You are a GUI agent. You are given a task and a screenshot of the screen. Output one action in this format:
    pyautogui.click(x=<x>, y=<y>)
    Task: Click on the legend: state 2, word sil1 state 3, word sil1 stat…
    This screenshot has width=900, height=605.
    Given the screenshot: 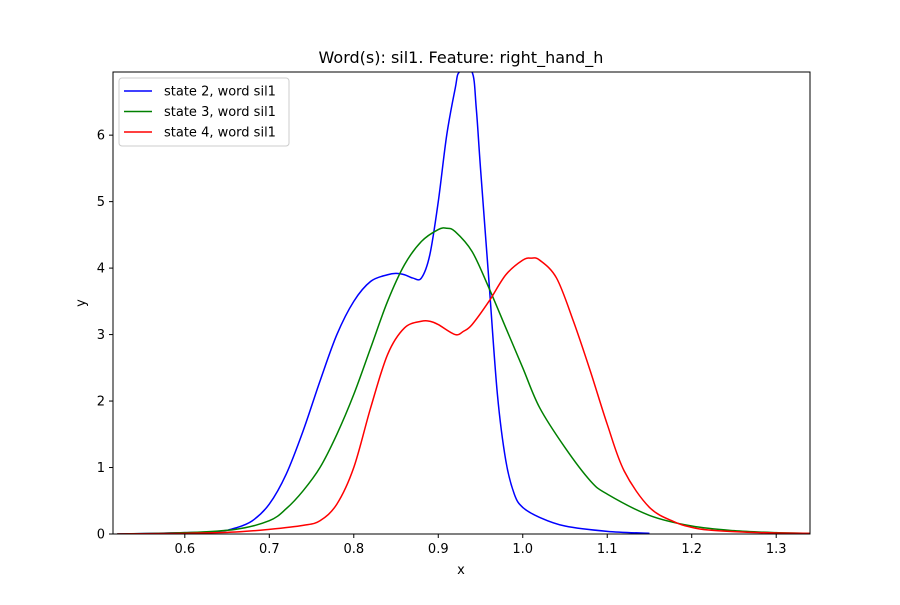 What is the action you would take?
    pyautogui.click(x=204, y=112)
    